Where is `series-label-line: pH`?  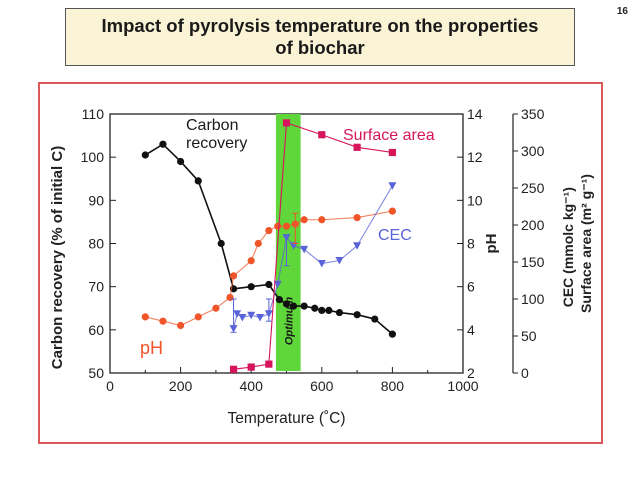 series-label-line: pH is located at coordinates (151, 348).